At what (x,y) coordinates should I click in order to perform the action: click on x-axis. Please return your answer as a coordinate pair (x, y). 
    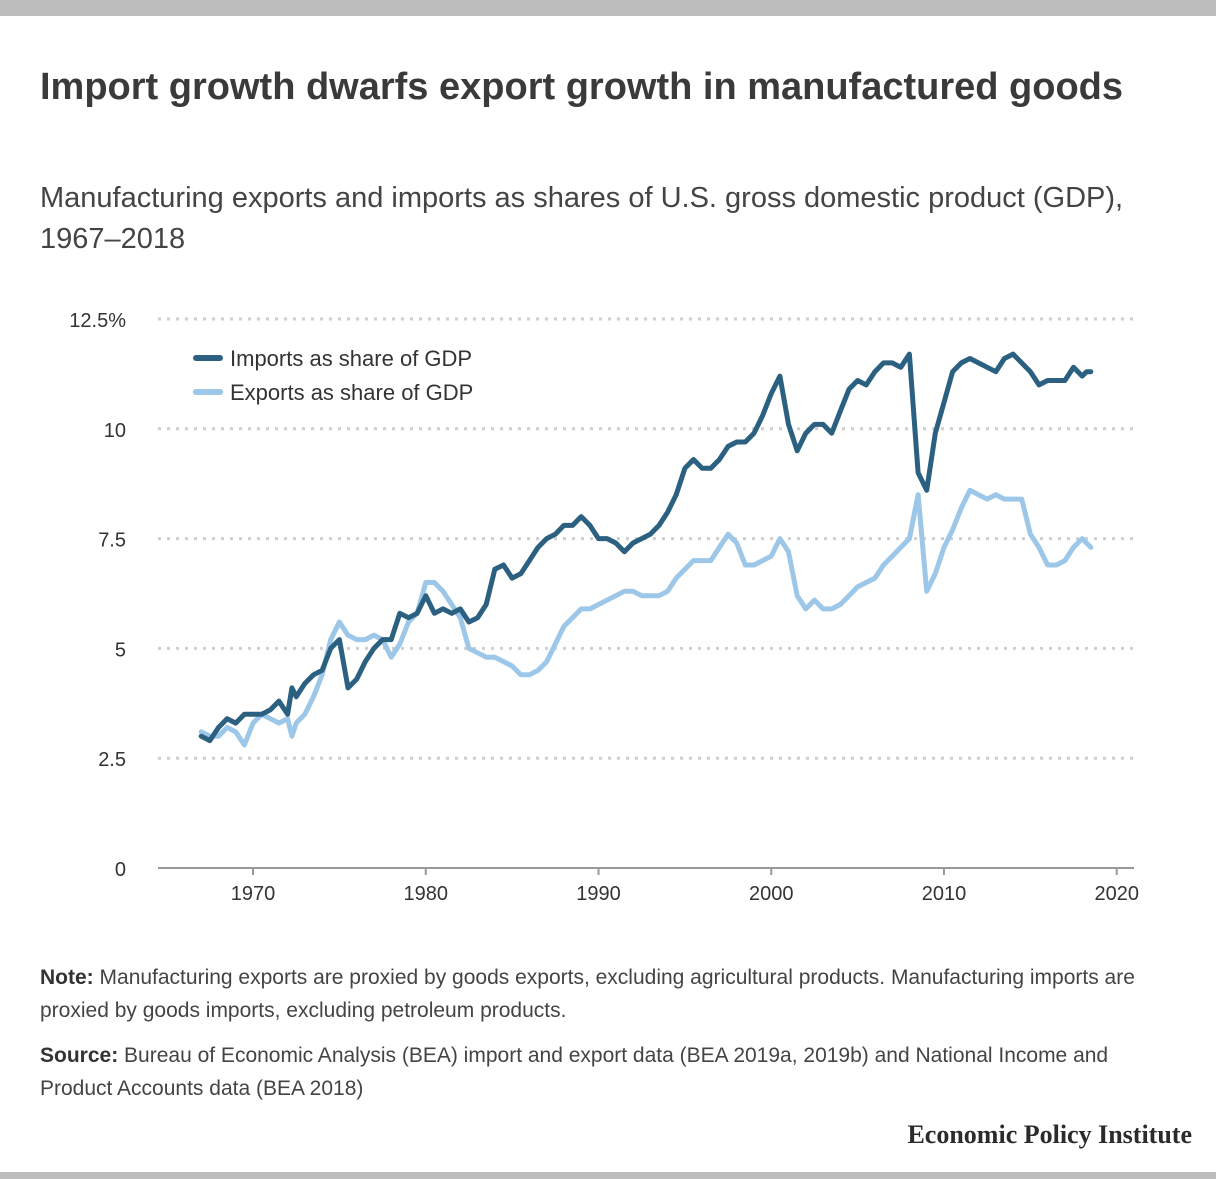
    Looking at the image, I should click on (646, 871).